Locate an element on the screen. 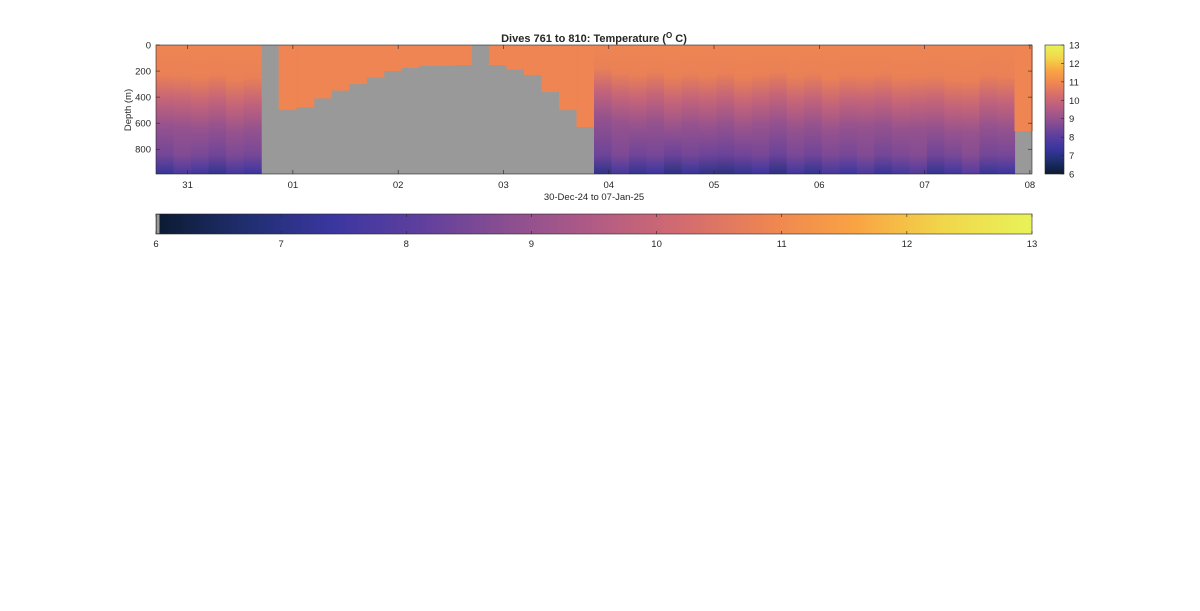  title-suffix: C) is located at coordinates (679, 39).